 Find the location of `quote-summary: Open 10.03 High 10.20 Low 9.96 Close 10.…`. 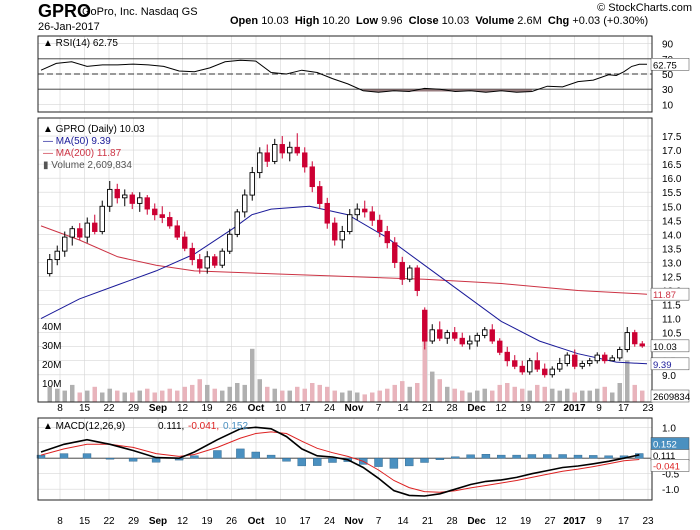

quote-summary: Open 10.03 High 10.20 Low 9.96 Close 10.… is located at coordinates (439, 21).